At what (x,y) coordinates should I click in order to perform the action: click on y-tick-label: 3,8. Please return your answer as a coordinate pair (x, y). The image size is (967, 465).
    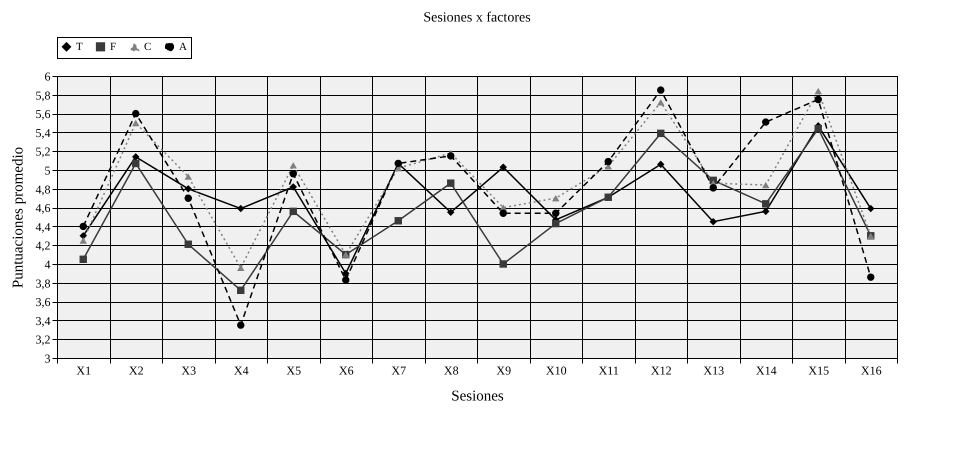
    Looking at the image, I should click on (43, 283).